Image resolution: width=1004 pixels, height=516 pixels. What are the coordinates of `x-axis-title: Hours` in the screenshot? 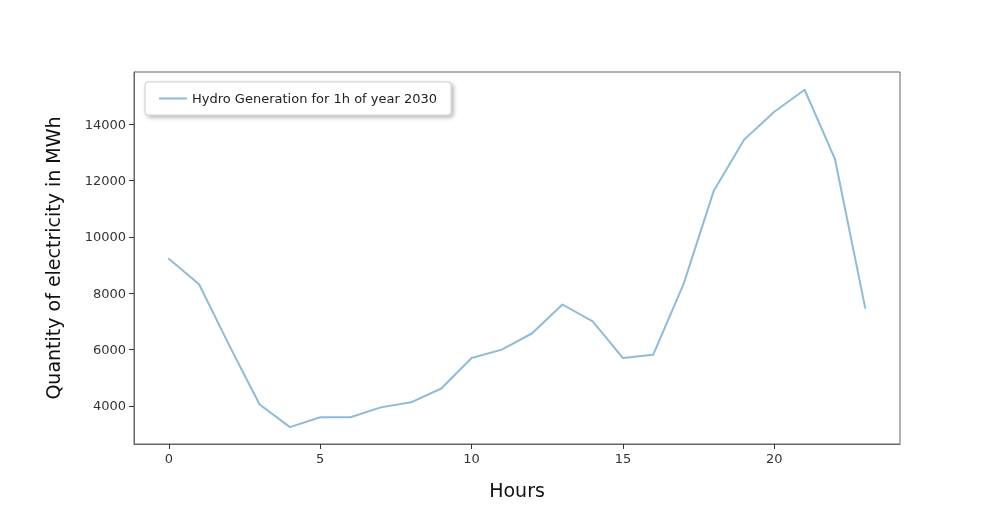 It's located at (517, 489).